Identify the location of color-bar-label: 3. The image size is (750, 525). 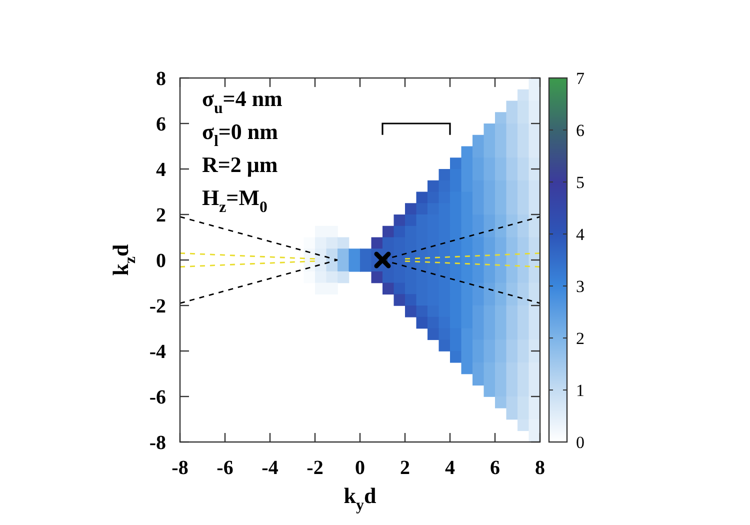
(580, 286).